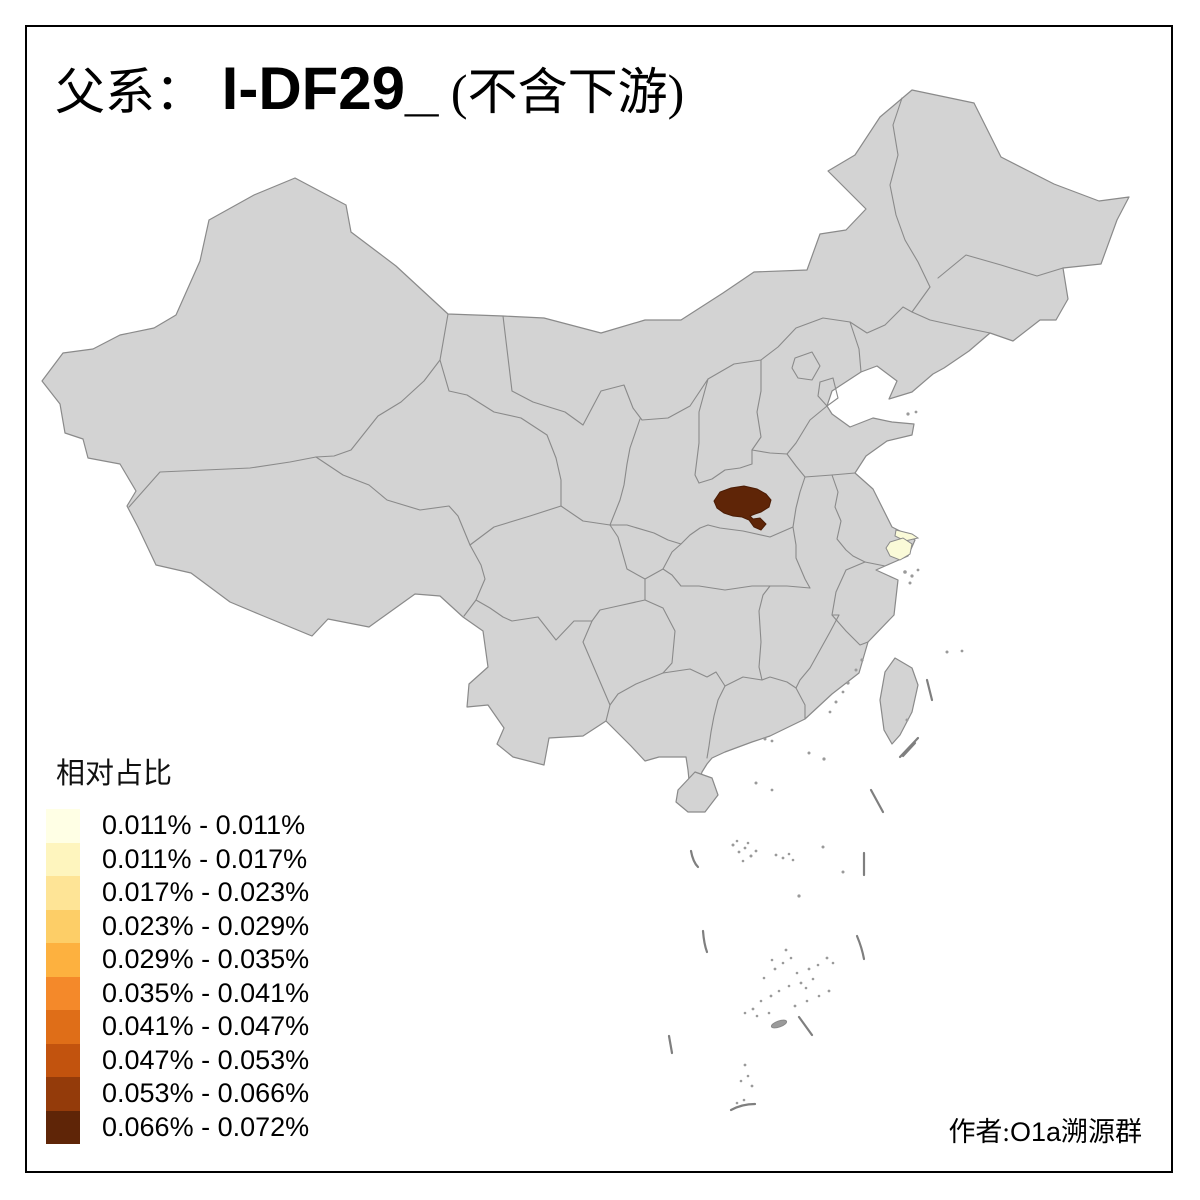 The width and height of the screenshot is (1200, 1200). I want to click on legend-item-3: 0.023% - 0.029%, so click(178, 926).